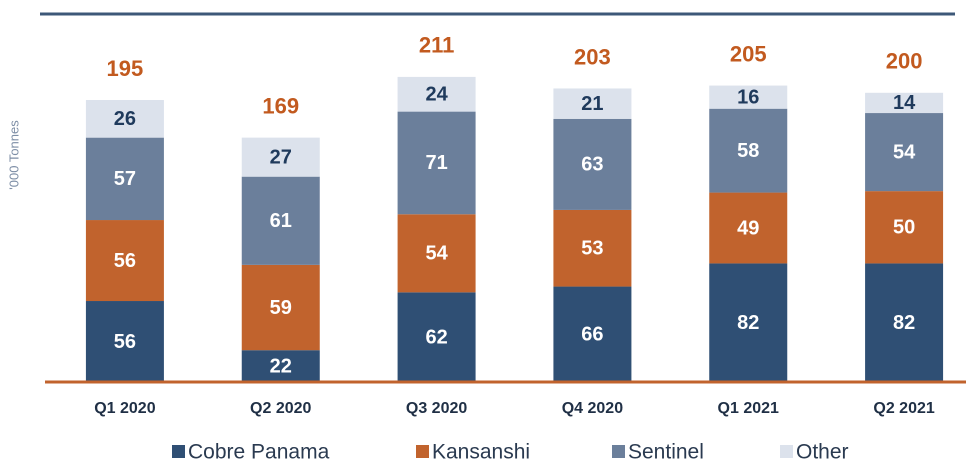  I want to click on legend-label: Kansanshi, so click(481, 452).